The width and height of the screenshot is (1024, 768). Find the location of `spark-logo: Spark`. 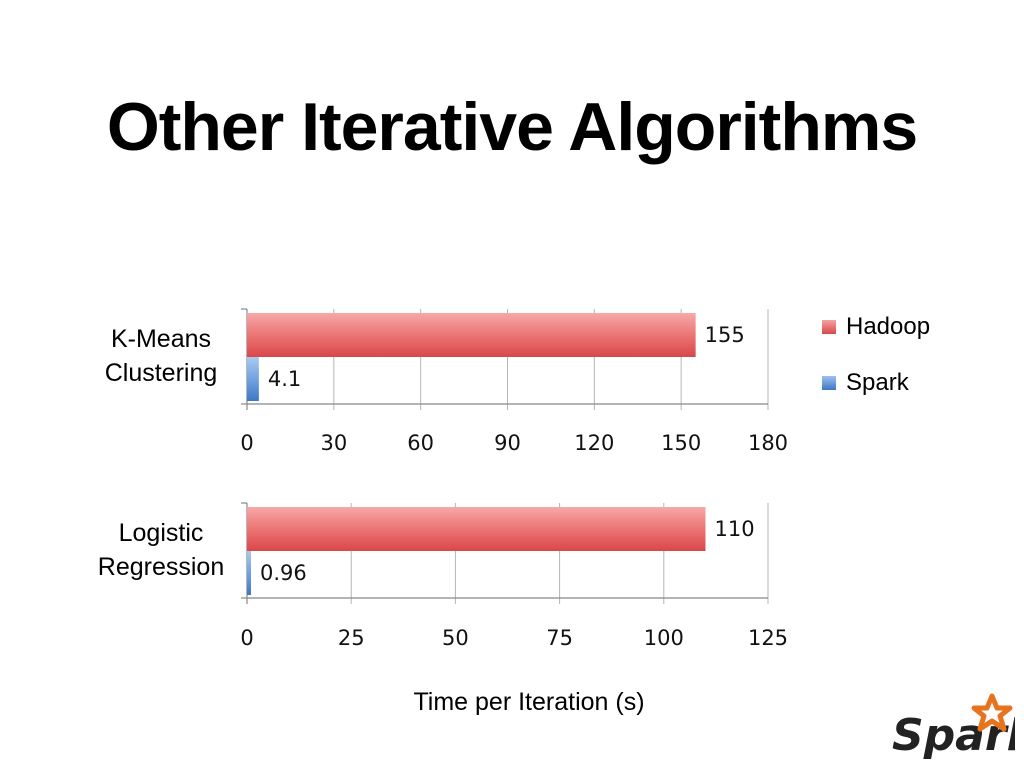

spark-logo: Spark is located at coordinates (953, 727).